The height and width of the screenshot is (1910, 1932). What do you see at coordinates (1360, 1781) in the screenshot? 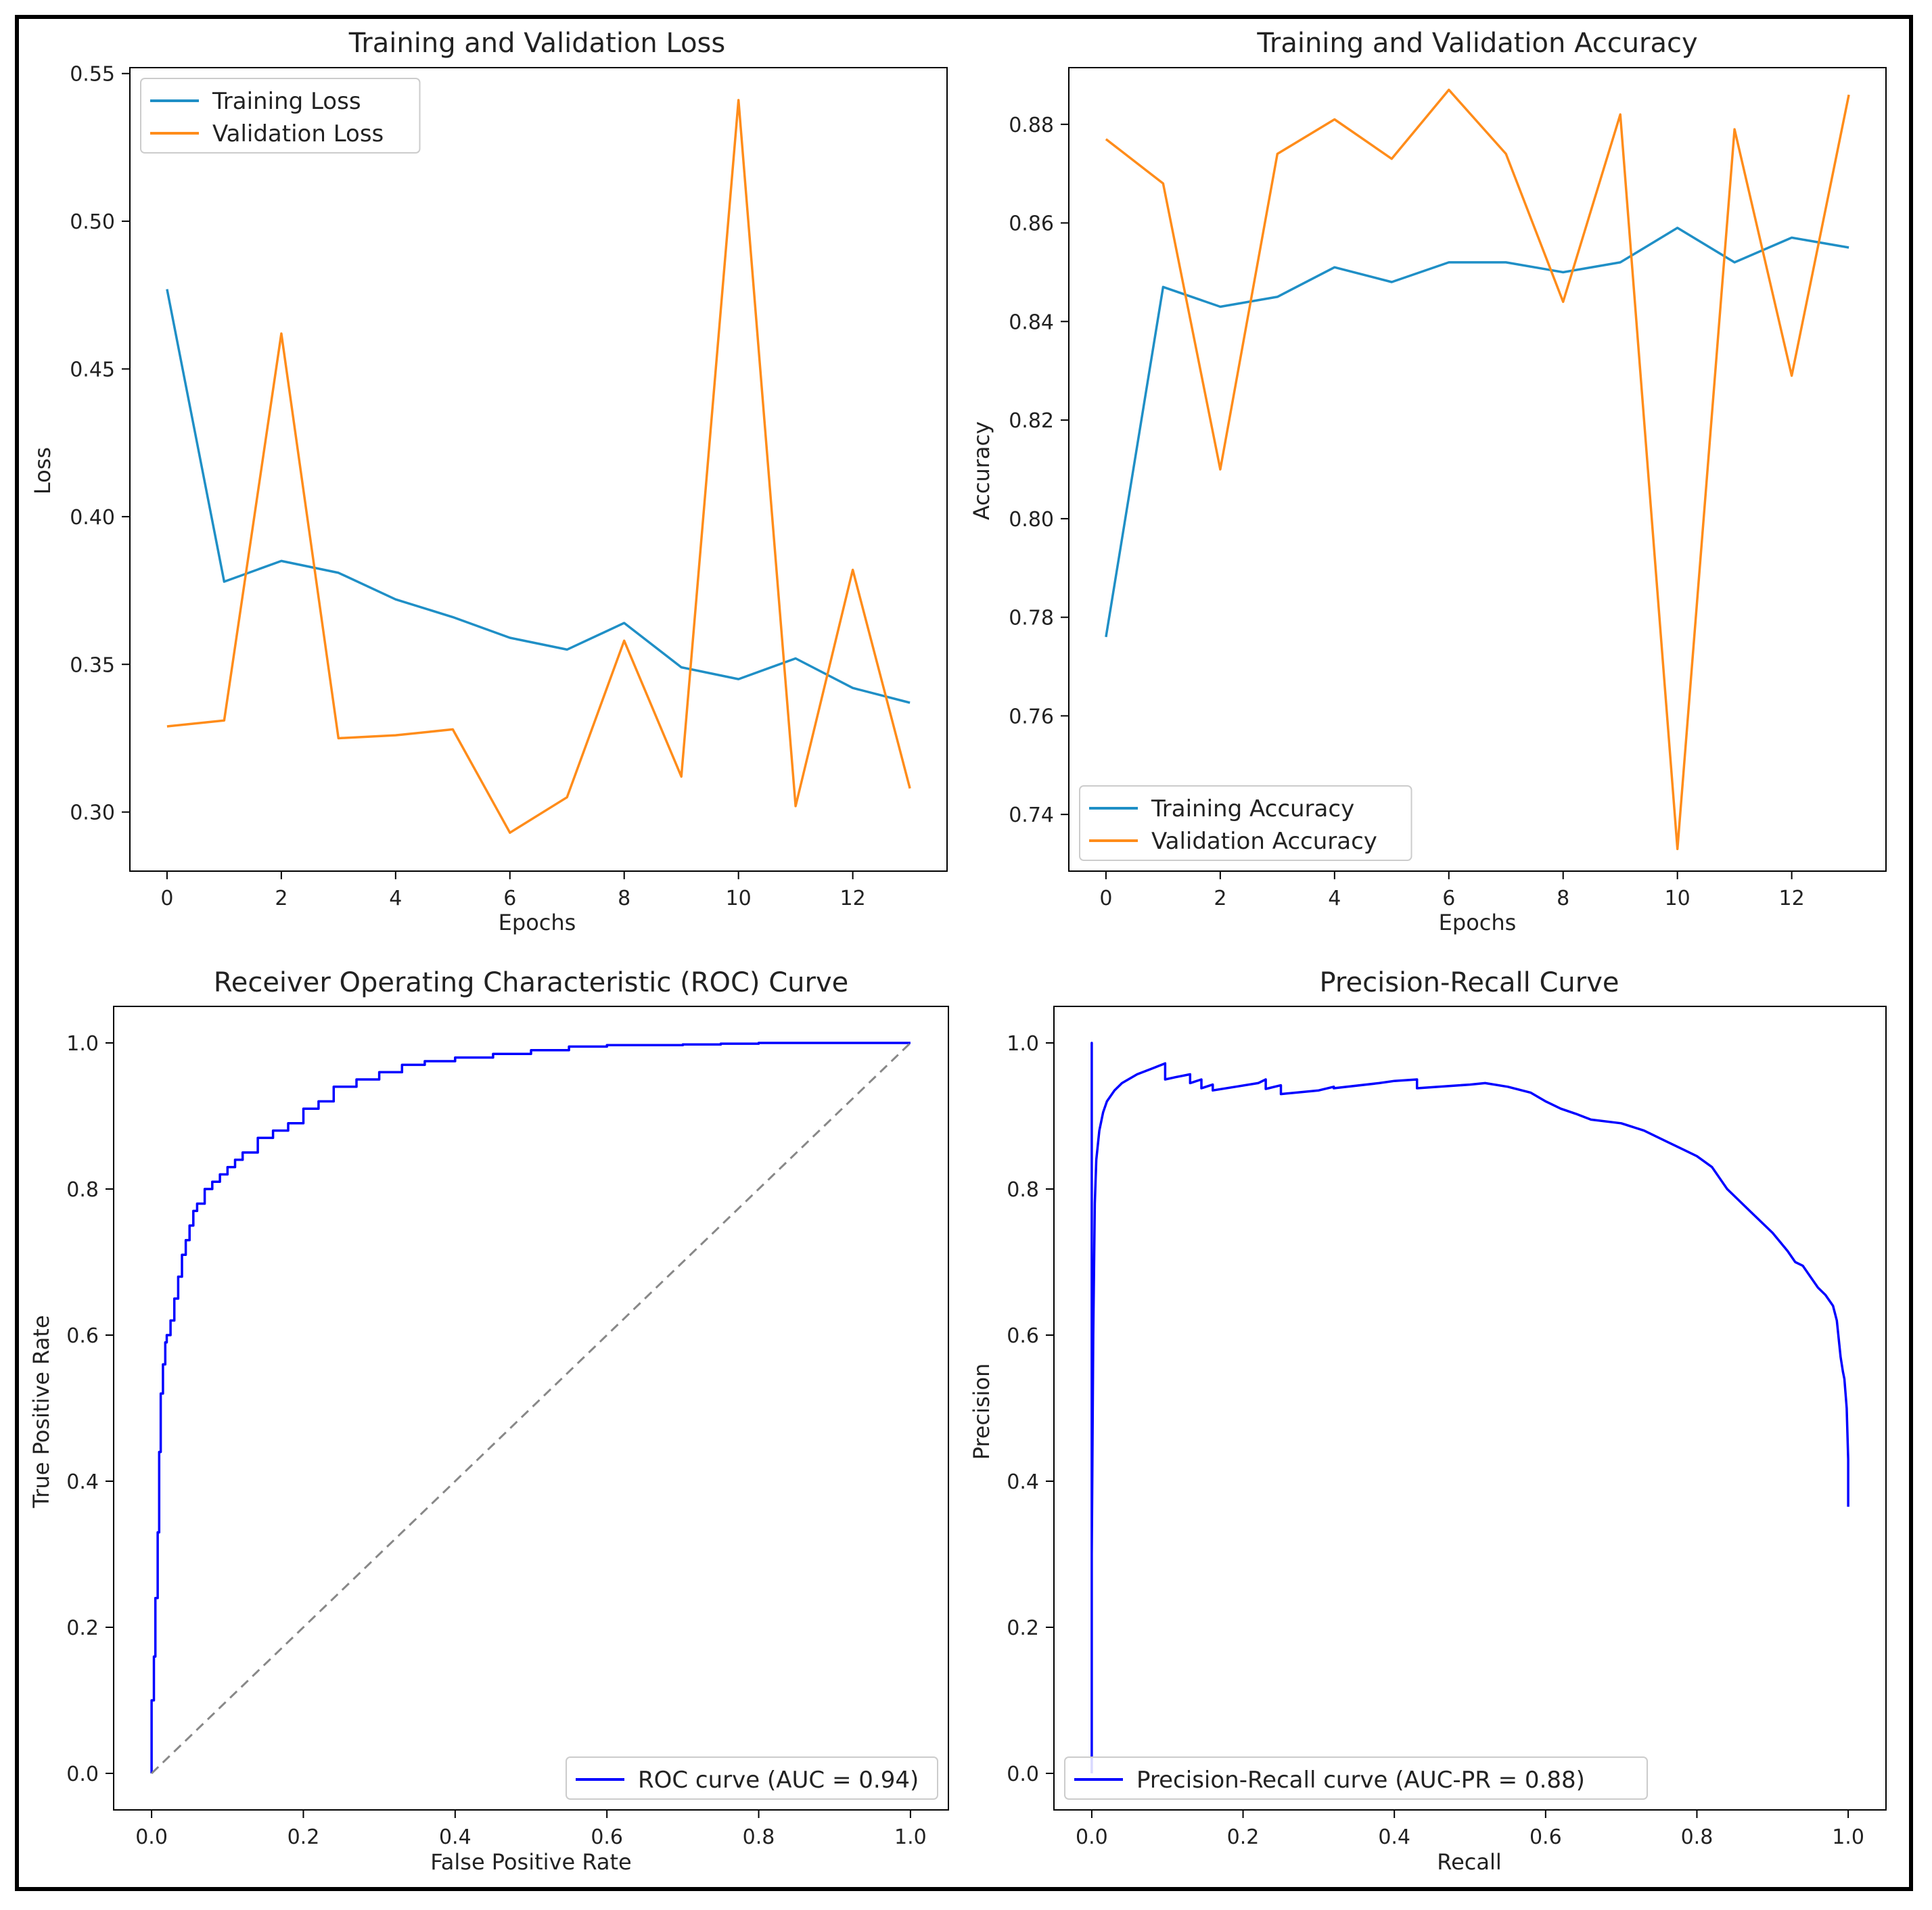
I see `pr-legend-label: Precision-Recall curve (AUC-PR = 0.88)` at bounding box center [1360, 1781].